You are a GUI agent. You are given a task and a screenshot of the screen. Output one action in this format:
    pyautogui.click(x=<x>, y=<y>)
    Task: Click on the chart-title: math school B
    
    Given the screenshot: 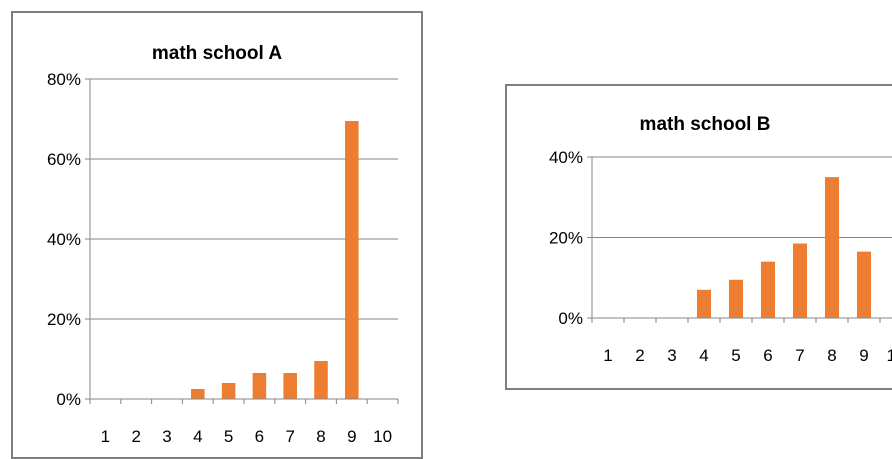 What is the action you would take?
    pyautogui.click(x=705, y=124)
    